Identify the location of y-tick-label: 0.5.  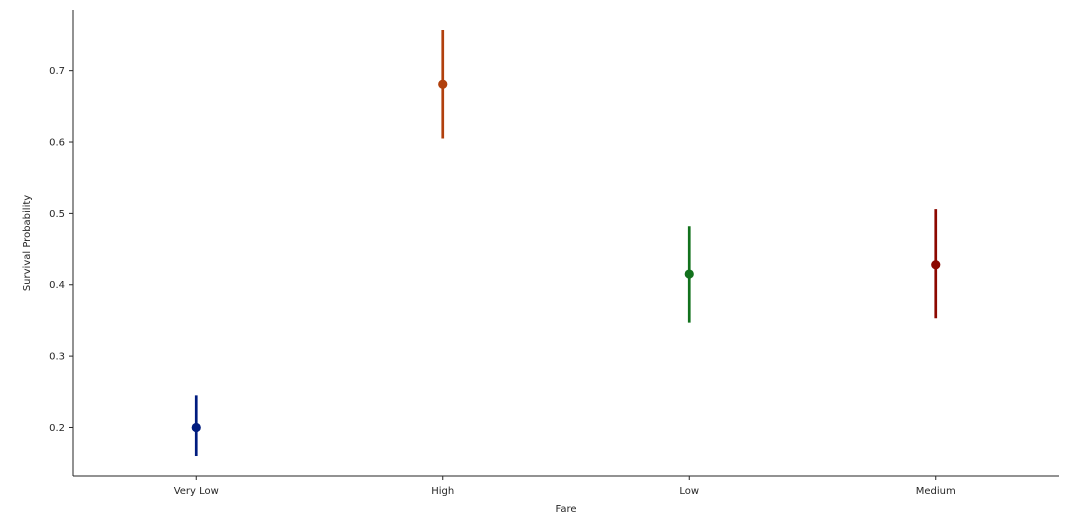
(57, 214).